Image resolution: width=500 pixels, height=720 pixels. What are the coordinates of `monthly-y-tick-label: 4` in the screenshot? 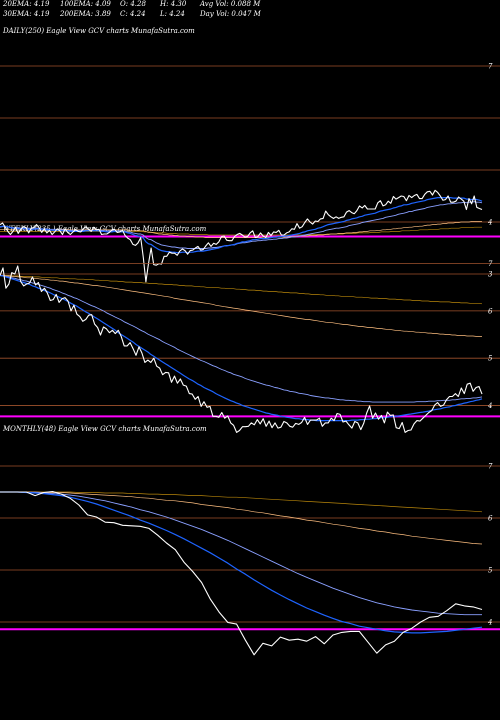 It's located at (489, 623).